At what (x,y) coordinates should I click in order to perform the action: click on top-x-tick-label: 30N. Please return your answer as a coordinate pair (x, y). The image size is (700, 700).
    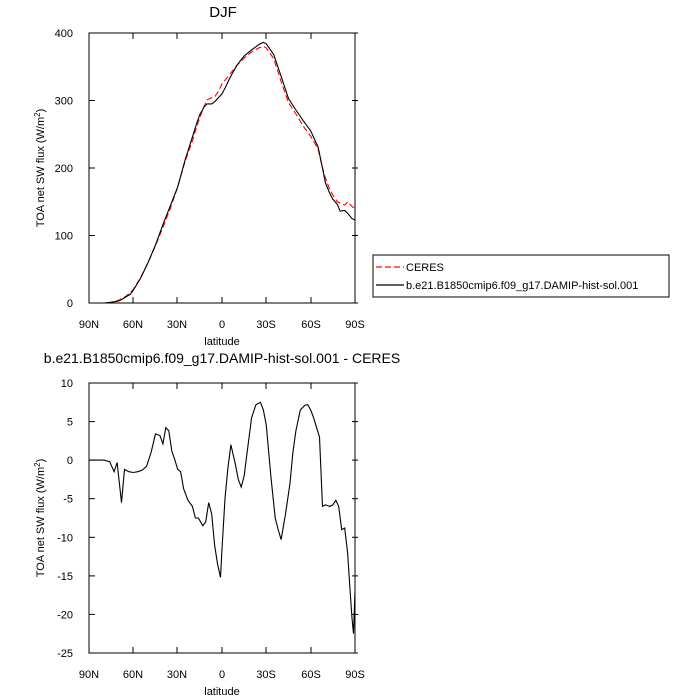
    Looking at the image, I should click on (177, 325).